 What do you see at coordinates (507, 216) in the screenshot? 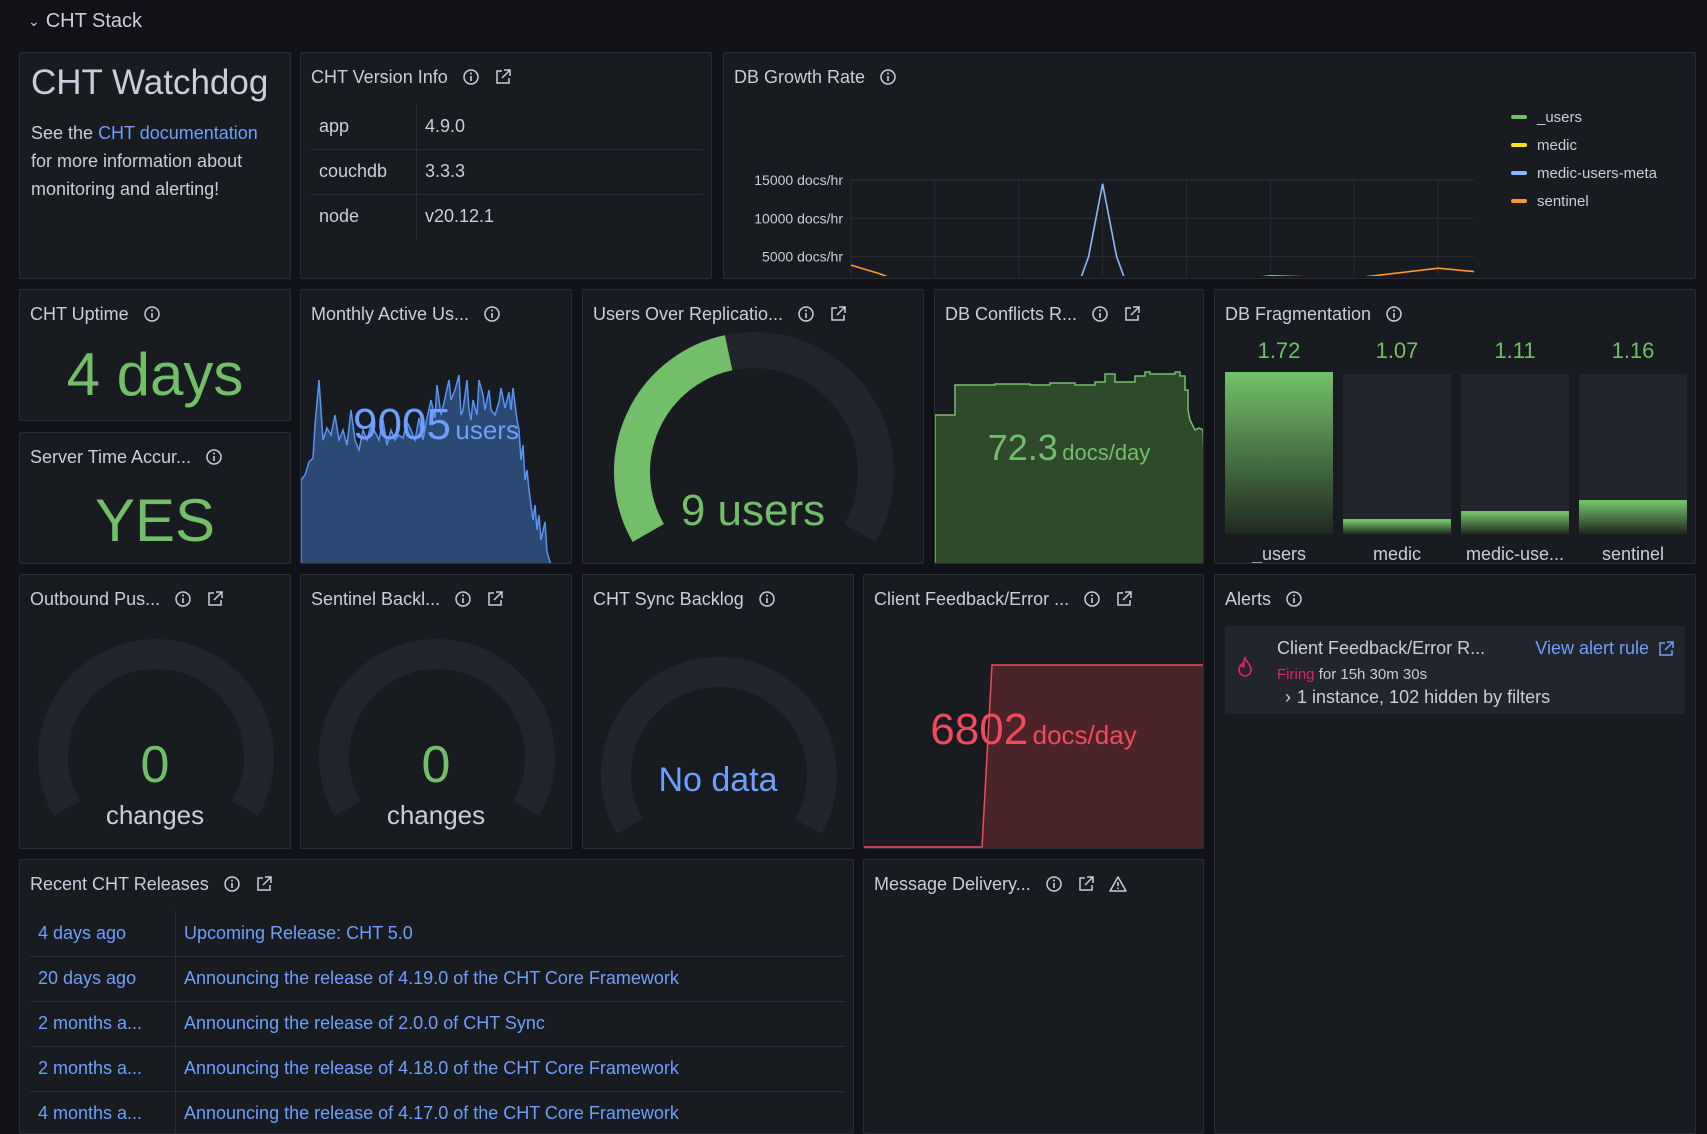
I see `version-row: node v20.12.1` at bounding box center [507, 216].